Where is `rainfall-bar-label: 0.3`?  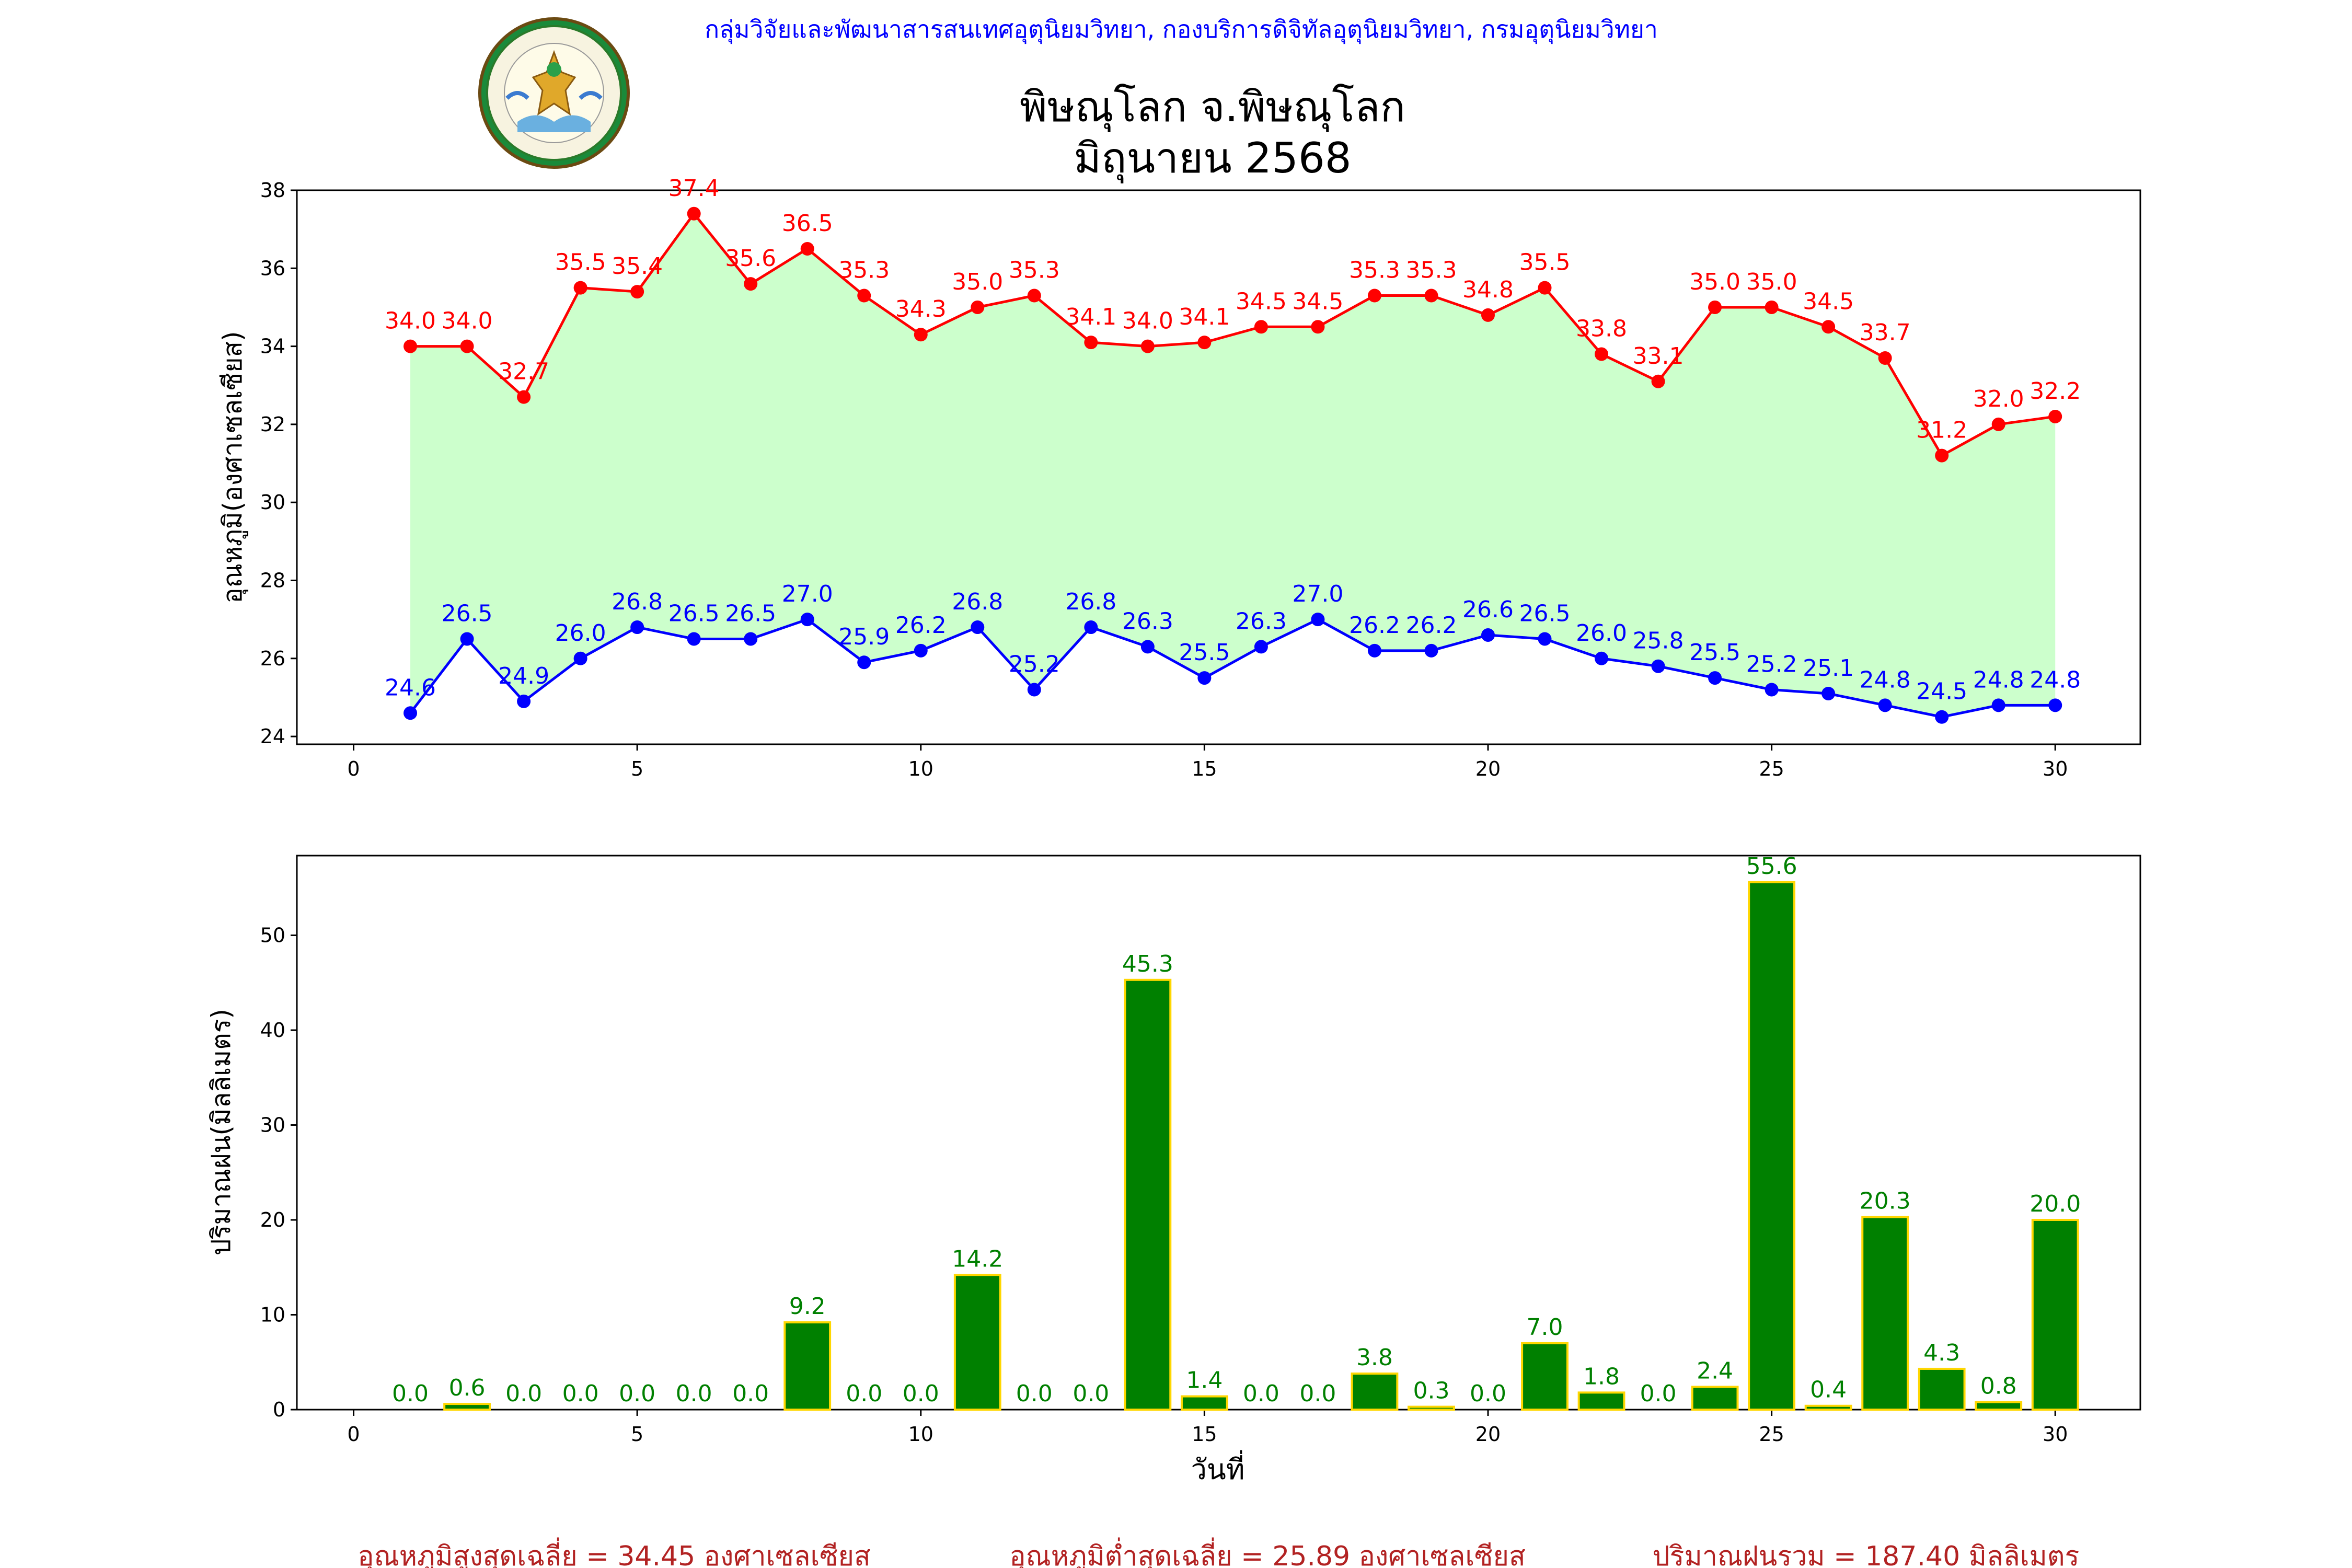
rainfall-bar-label: 0.3 is located at coordinates (1431, 1391).